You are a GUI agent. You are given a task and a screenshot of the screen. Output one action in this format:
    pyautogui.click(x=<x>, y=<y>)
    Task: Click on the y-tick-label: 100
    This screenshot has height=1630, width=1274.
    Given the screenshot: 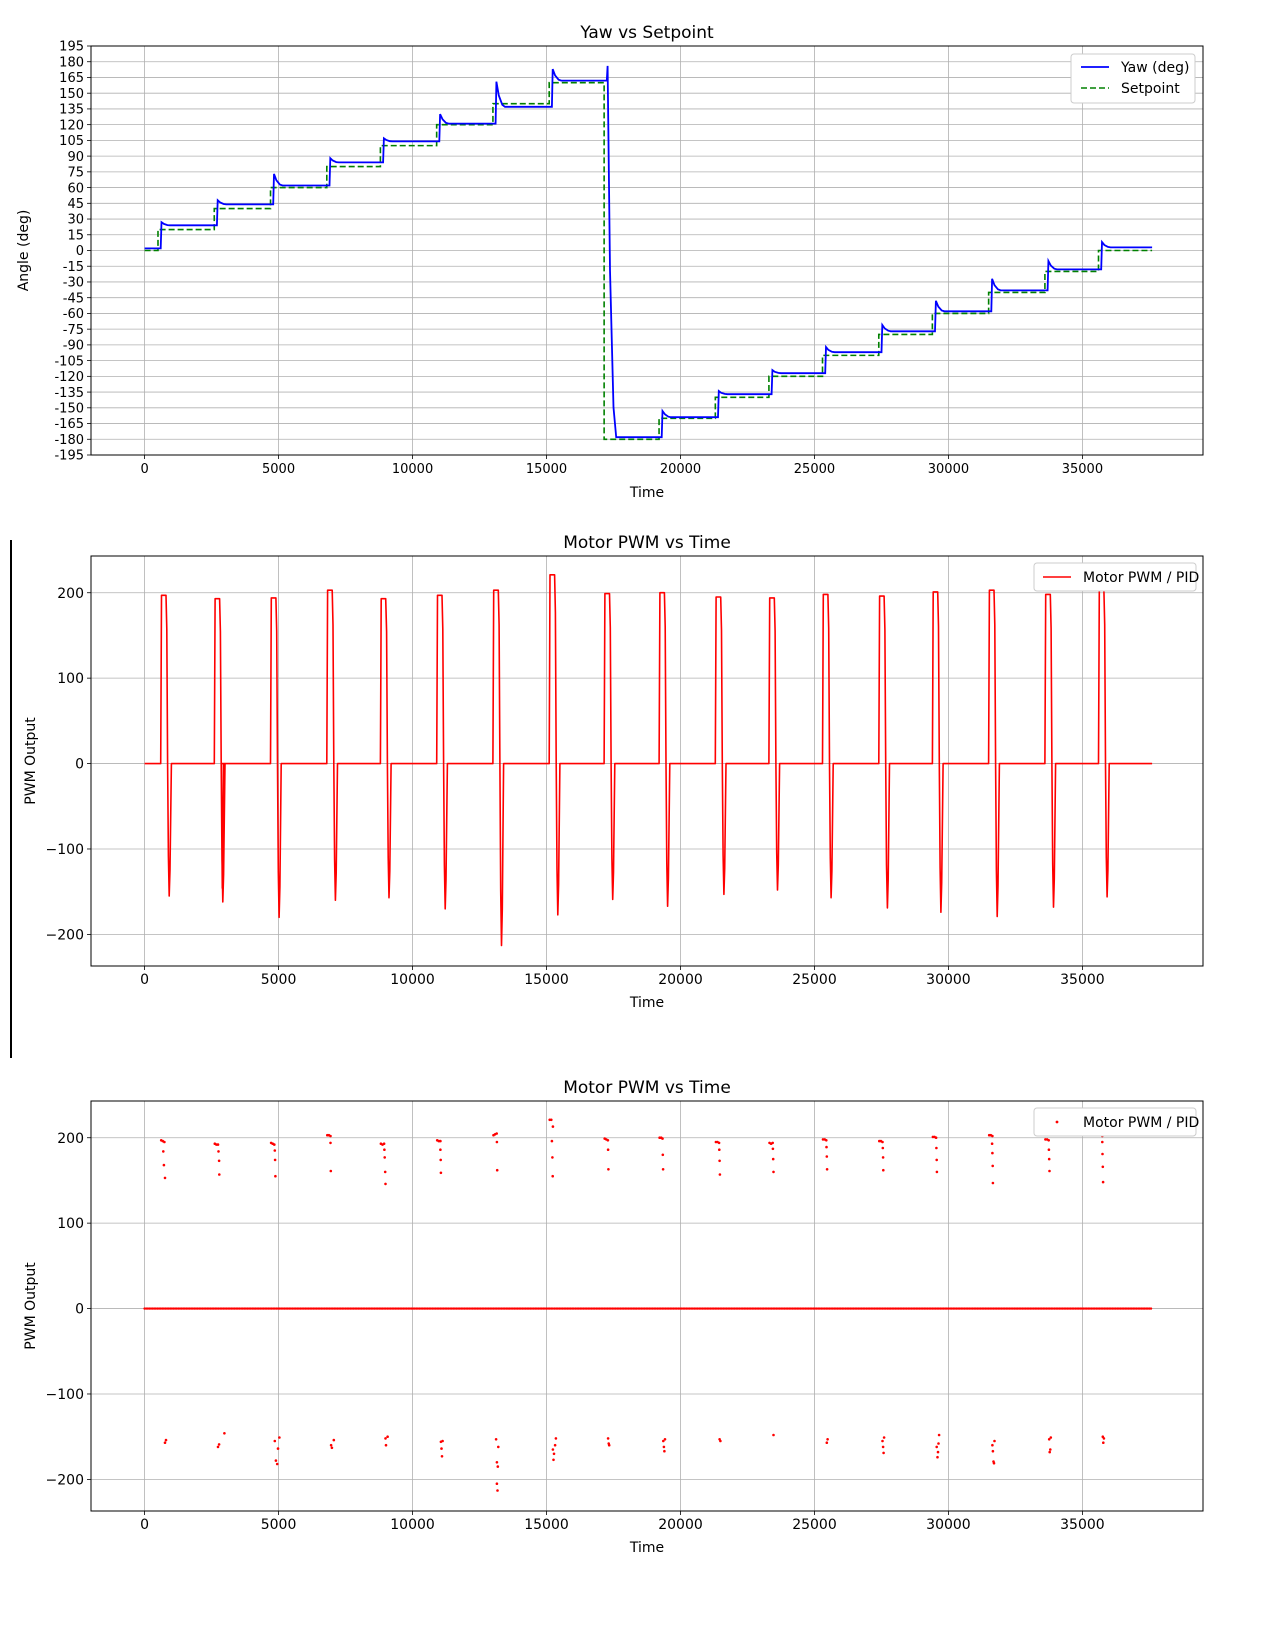 What is the action you would take?
    pyautogui.click(x=70, y=1224)
    